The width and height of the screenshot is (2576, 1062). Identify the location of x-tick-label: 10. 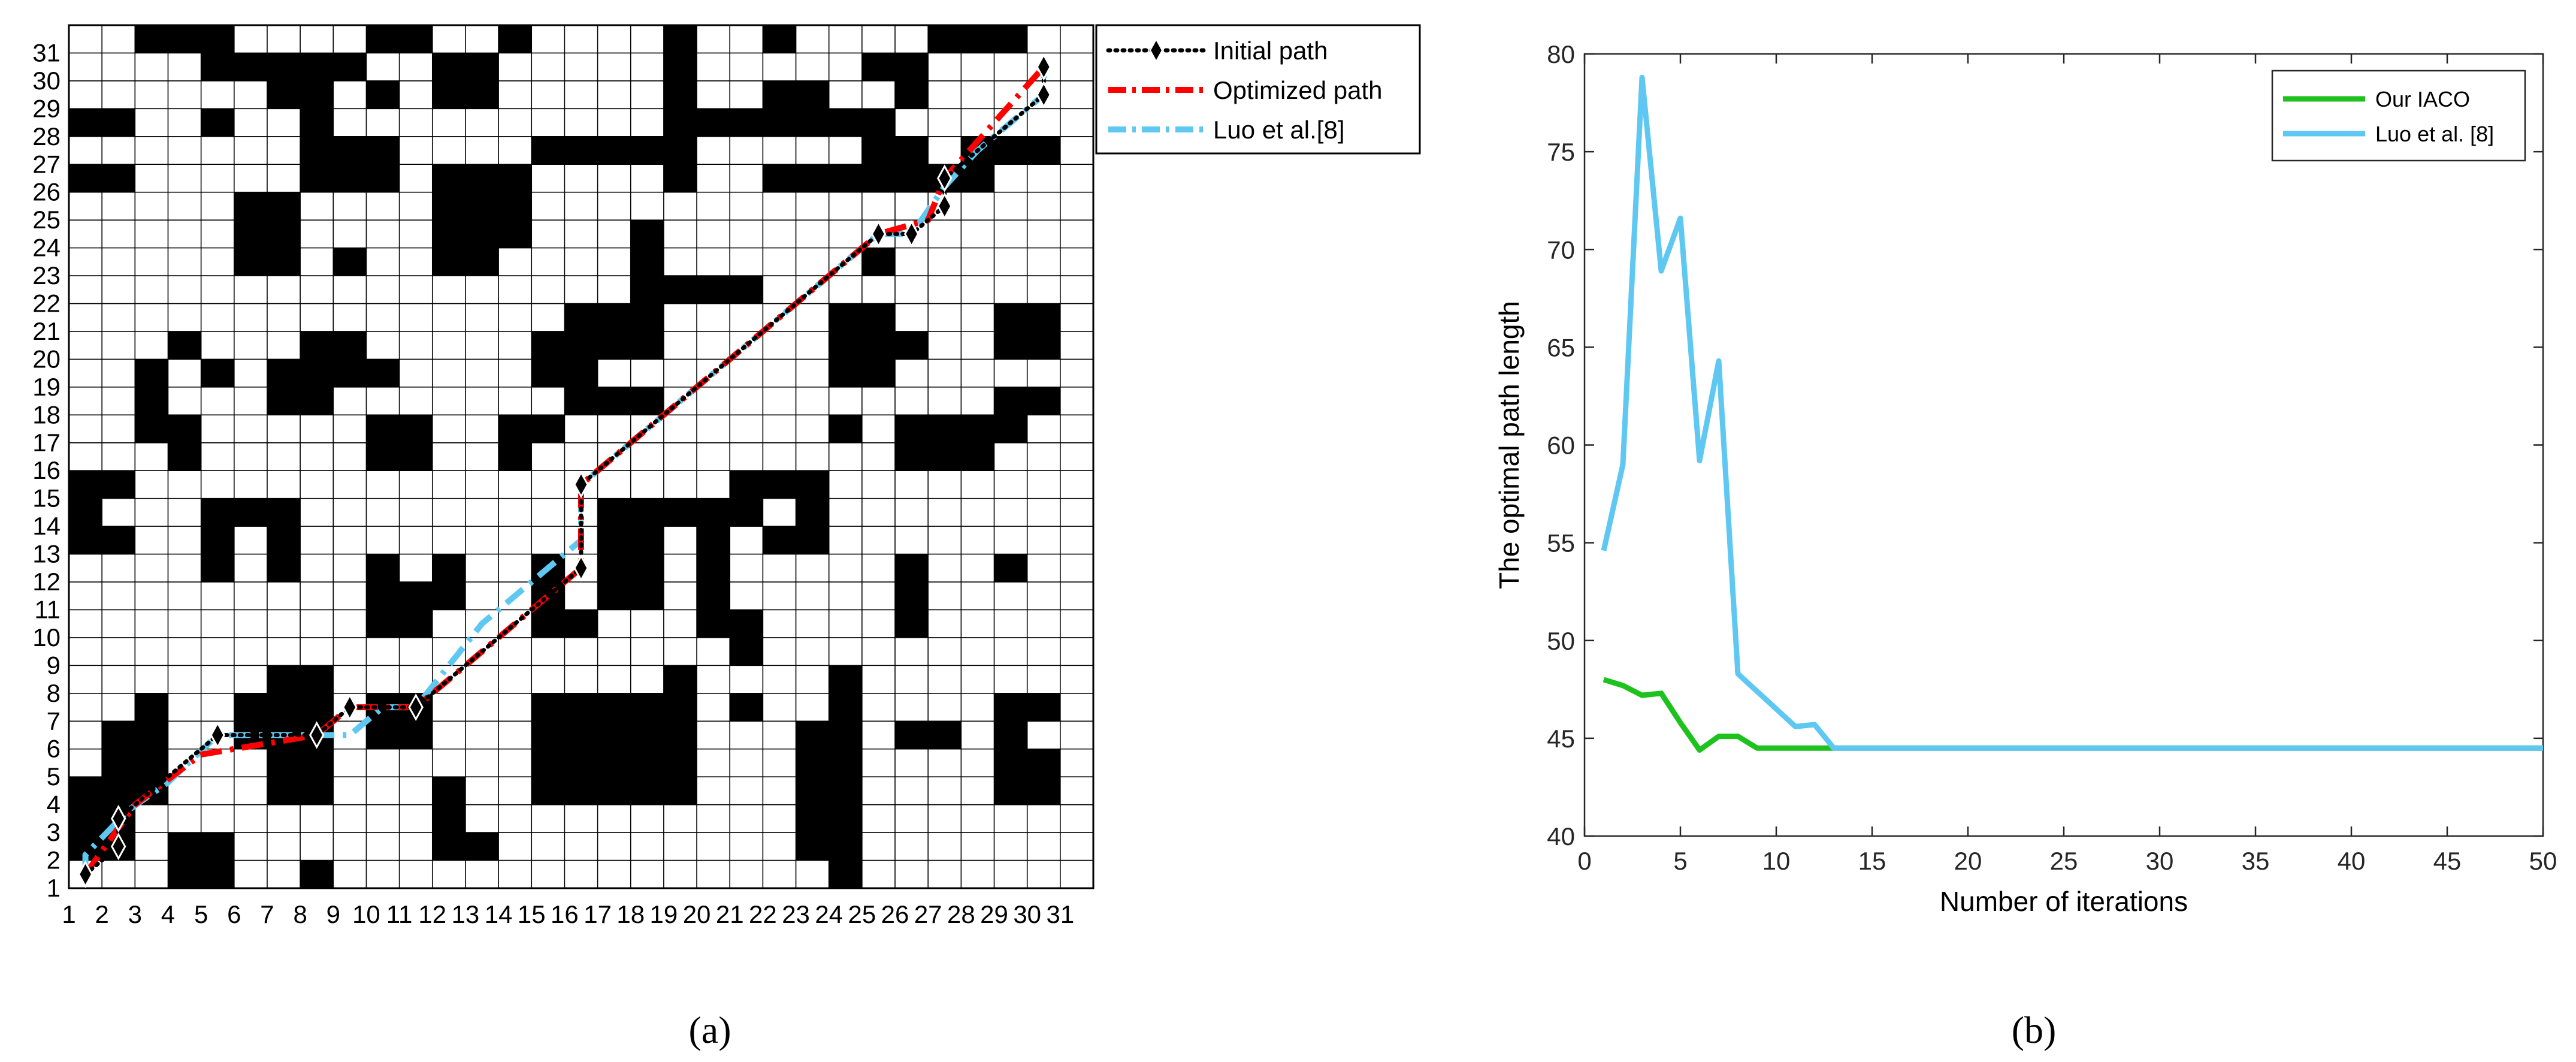
(366, 914).